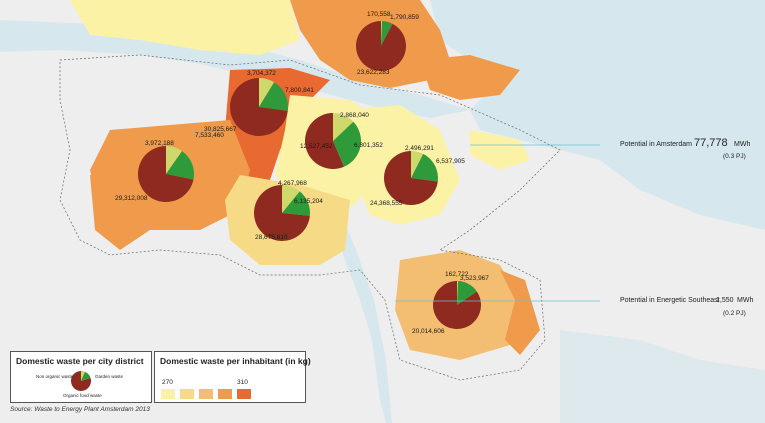 This screenshot has width=765, height=423. Describe the element at coordinates (109, 376) in the screenshot. I see `legend-garden: Garden waste` at that location.